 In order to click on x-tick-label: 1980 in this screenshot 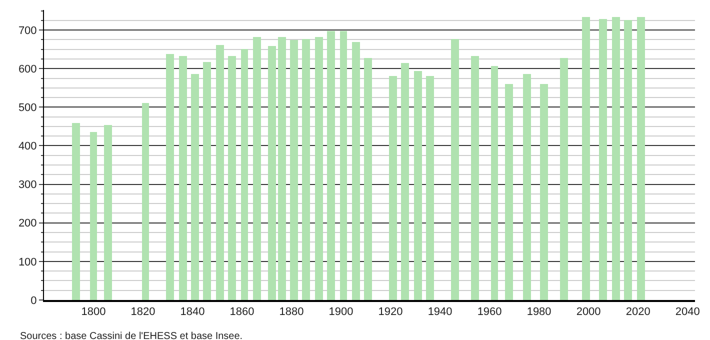, I will do `click(539, 312)`.